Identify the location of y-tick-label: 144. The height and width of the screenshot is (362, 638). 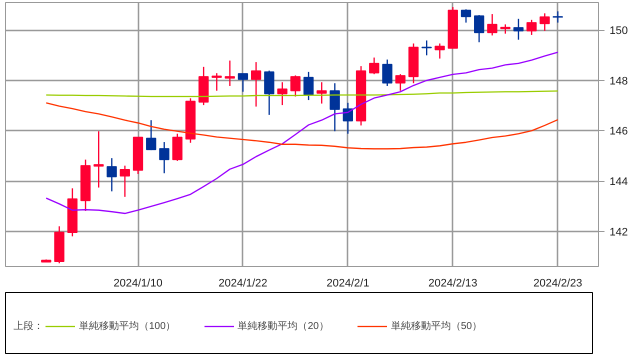
(619, 182).